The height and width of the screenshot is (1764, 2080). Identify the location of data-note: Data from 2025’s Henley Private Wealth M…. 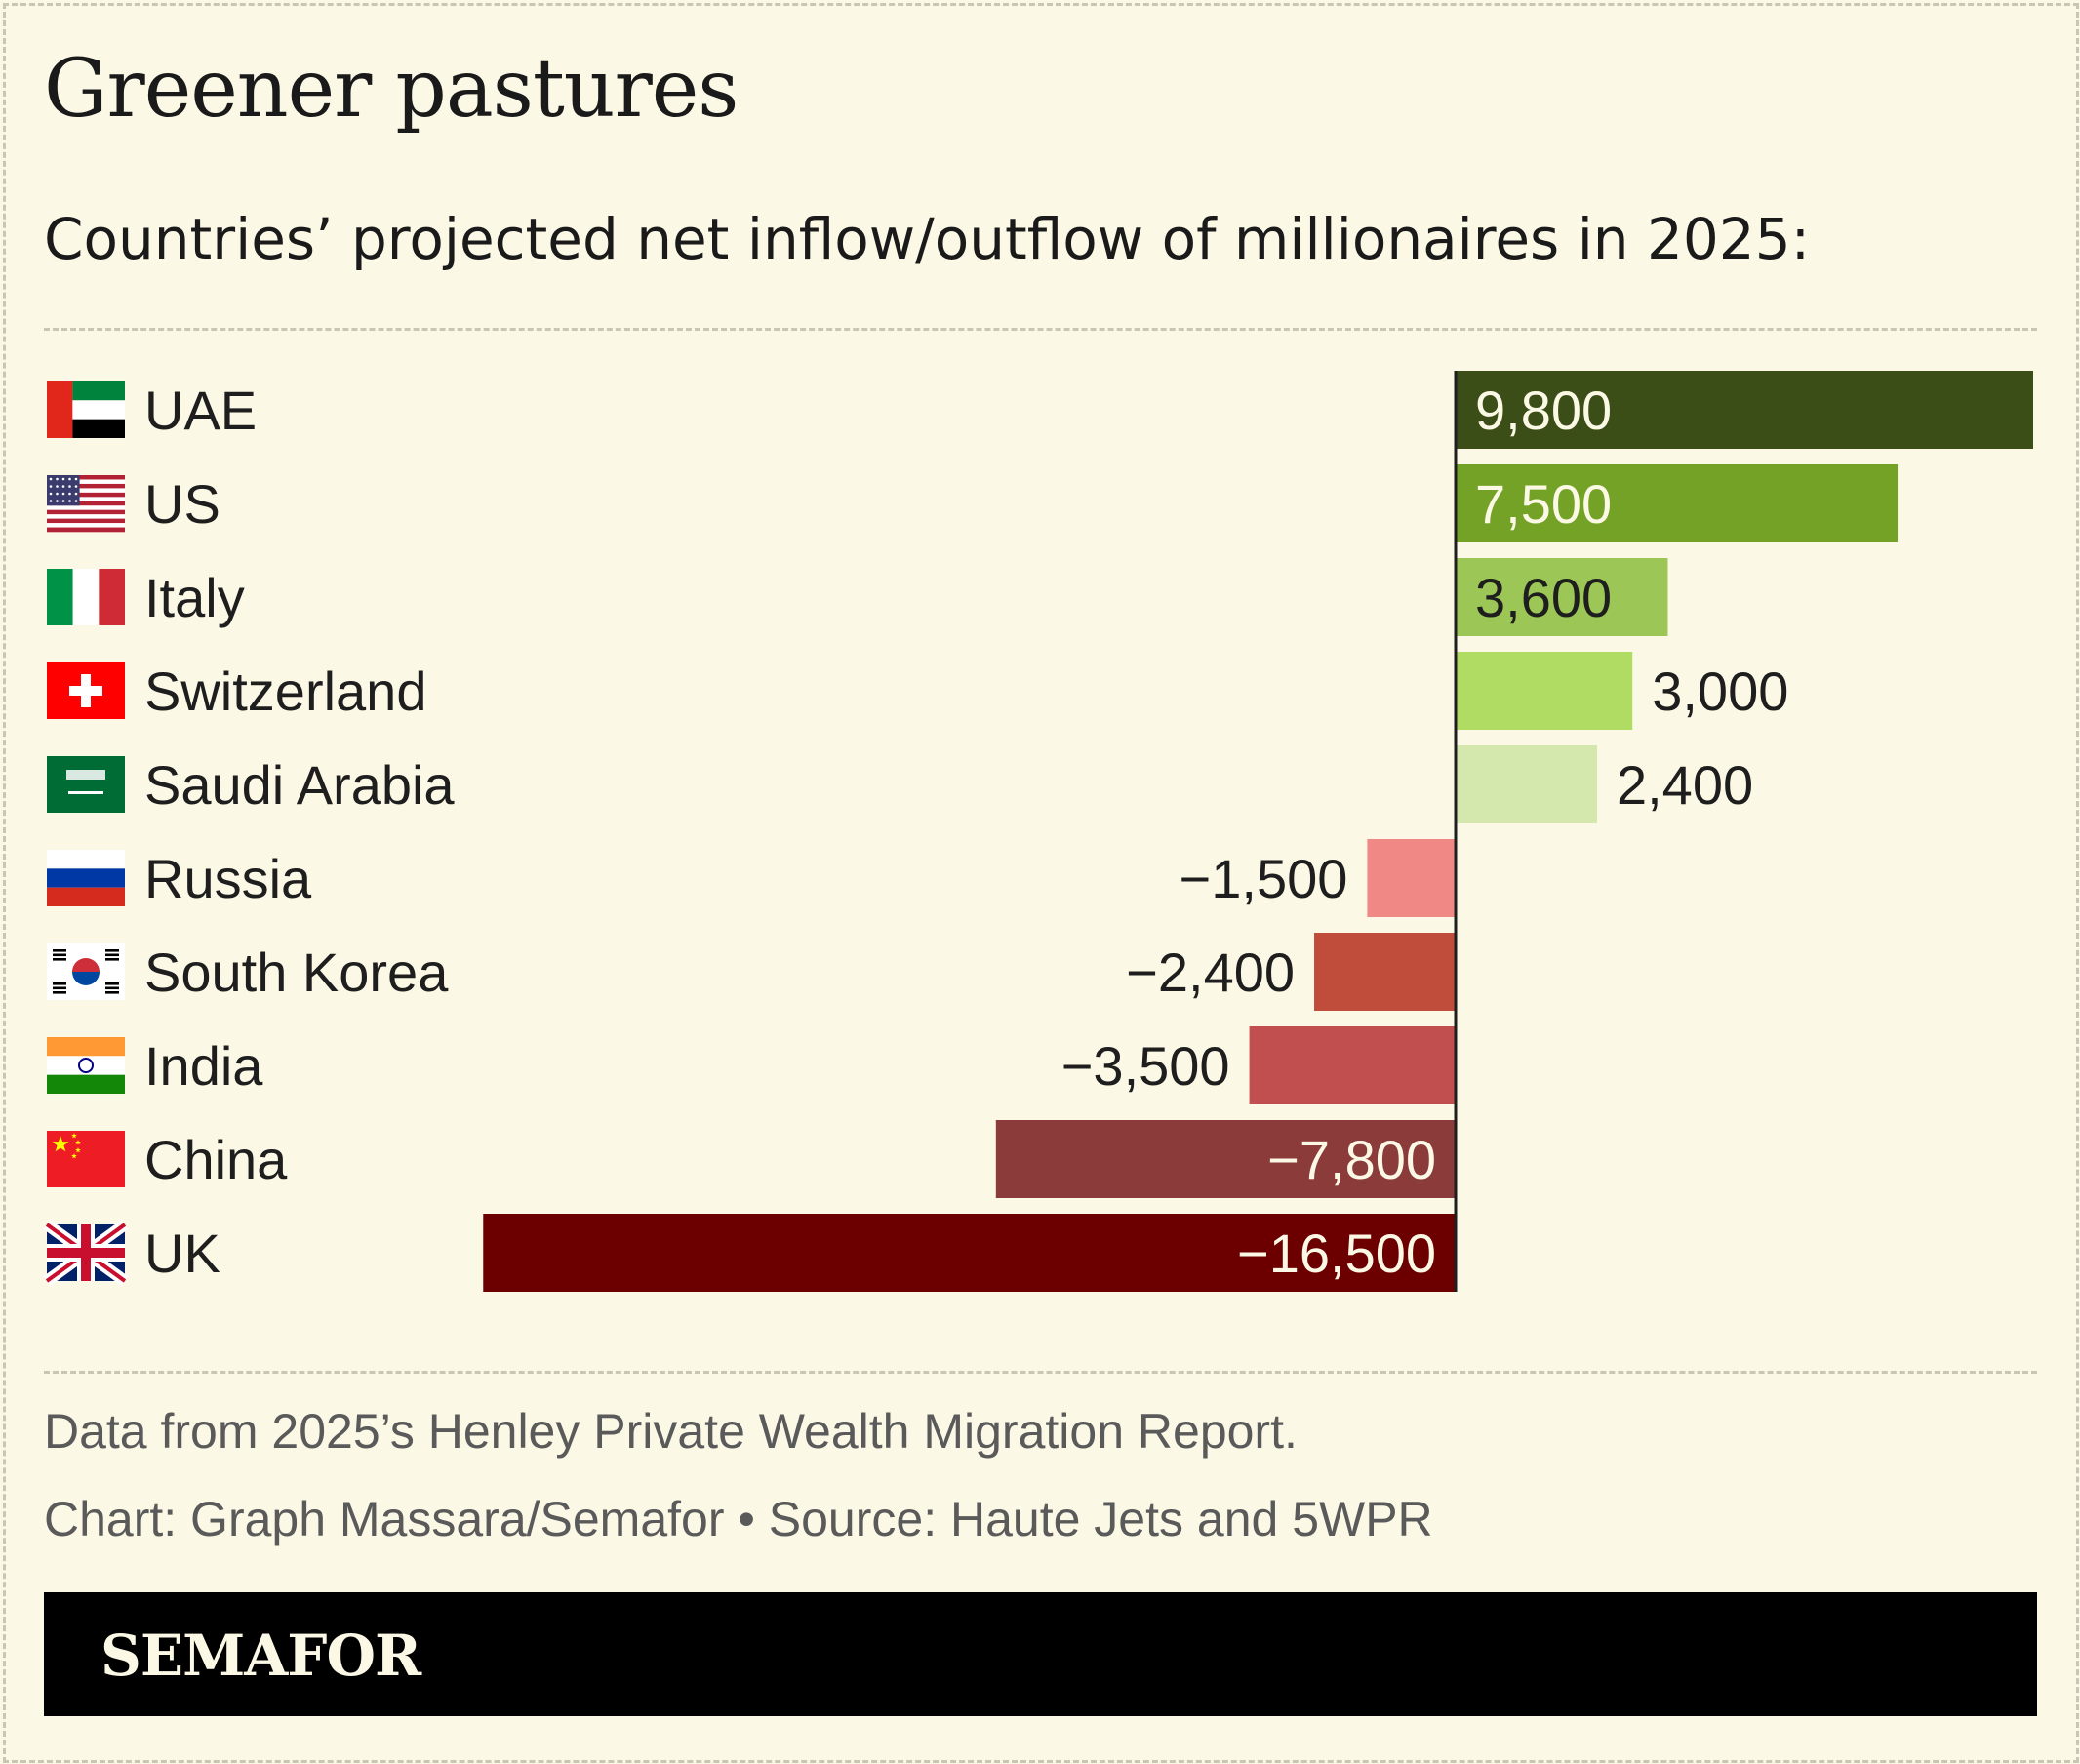
(671, 1432).